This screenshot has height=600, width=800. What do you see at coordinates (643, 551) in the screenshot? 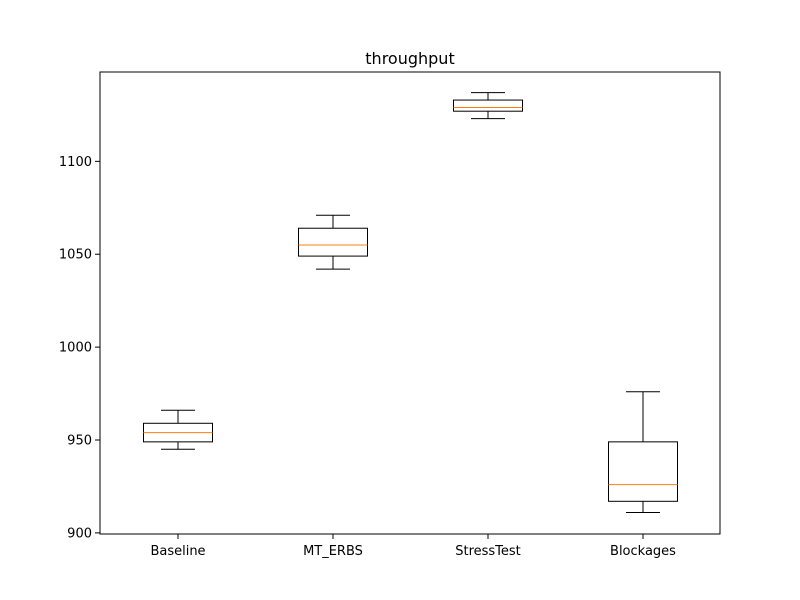
I see `x-tick-label: Blockages` at bounding box center [643, 551].